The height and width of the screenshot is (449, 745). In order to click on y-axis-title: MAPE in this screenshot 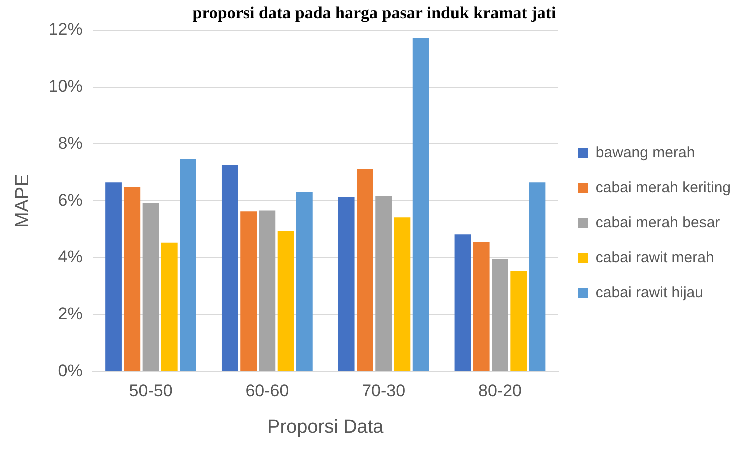, I will do `click(23, 201)`.